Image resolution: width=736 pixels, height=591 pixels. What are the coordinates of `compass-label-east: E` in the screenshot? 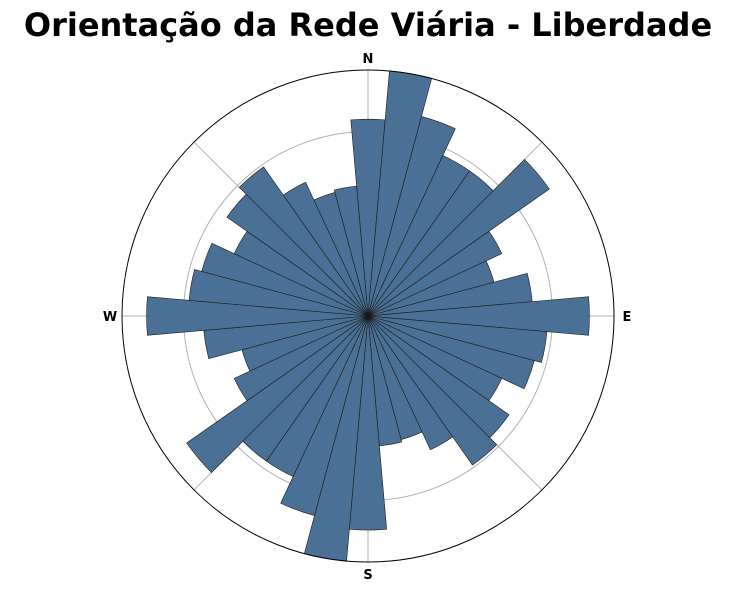 It's located at (627, 317).